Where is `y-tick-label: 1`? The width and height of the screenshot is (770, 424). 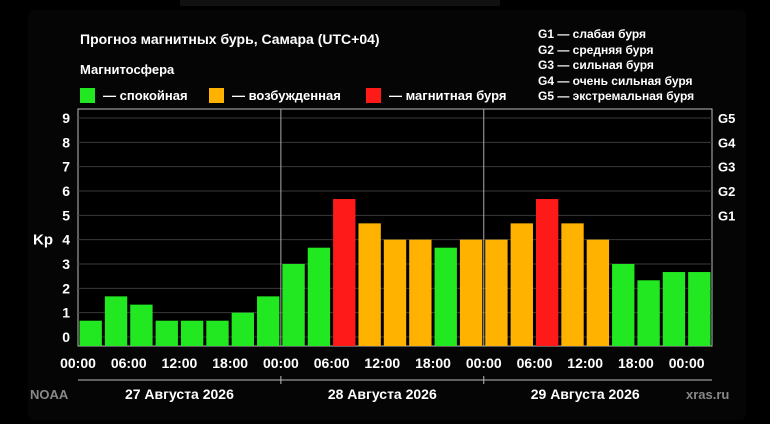 y-tick-label: 1 is located at coordinates (66, 313).